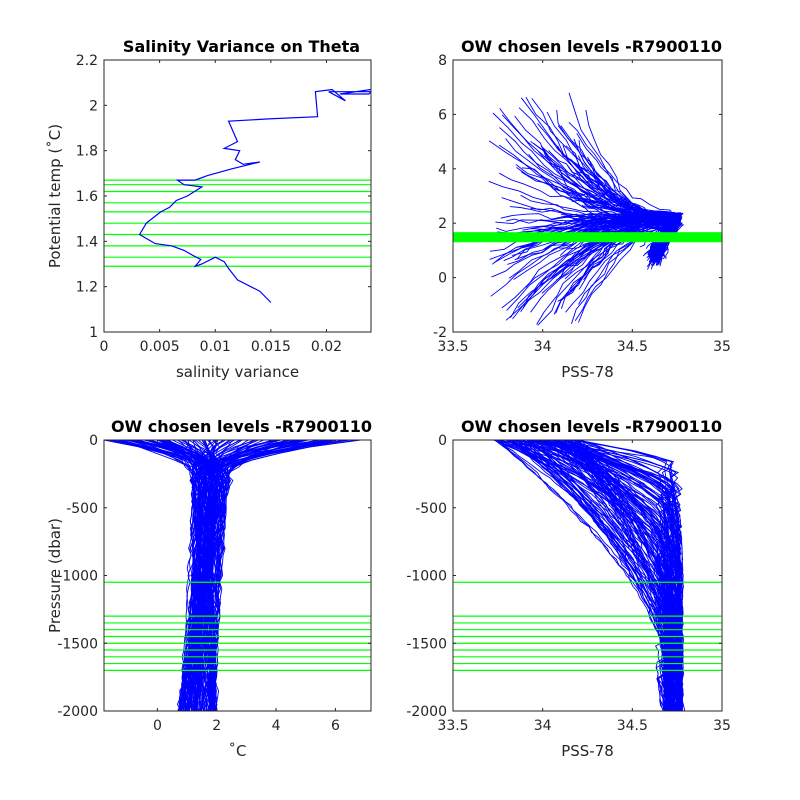 This screenshot has width=800, height=800. I want to click on plot-frame, so click(587, 196).